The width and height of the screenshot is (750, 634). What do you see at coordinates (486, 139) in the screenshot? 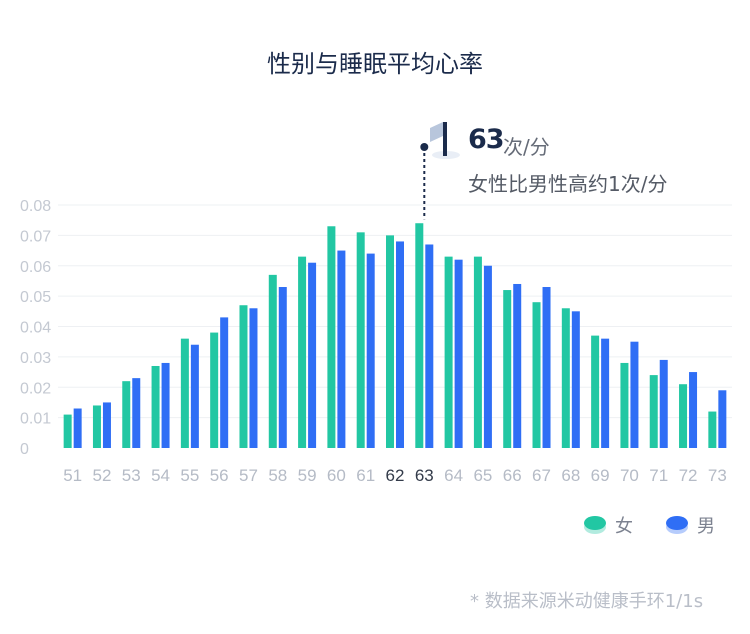
I see `annotation-value: 63` at bounding box center [486, 139].